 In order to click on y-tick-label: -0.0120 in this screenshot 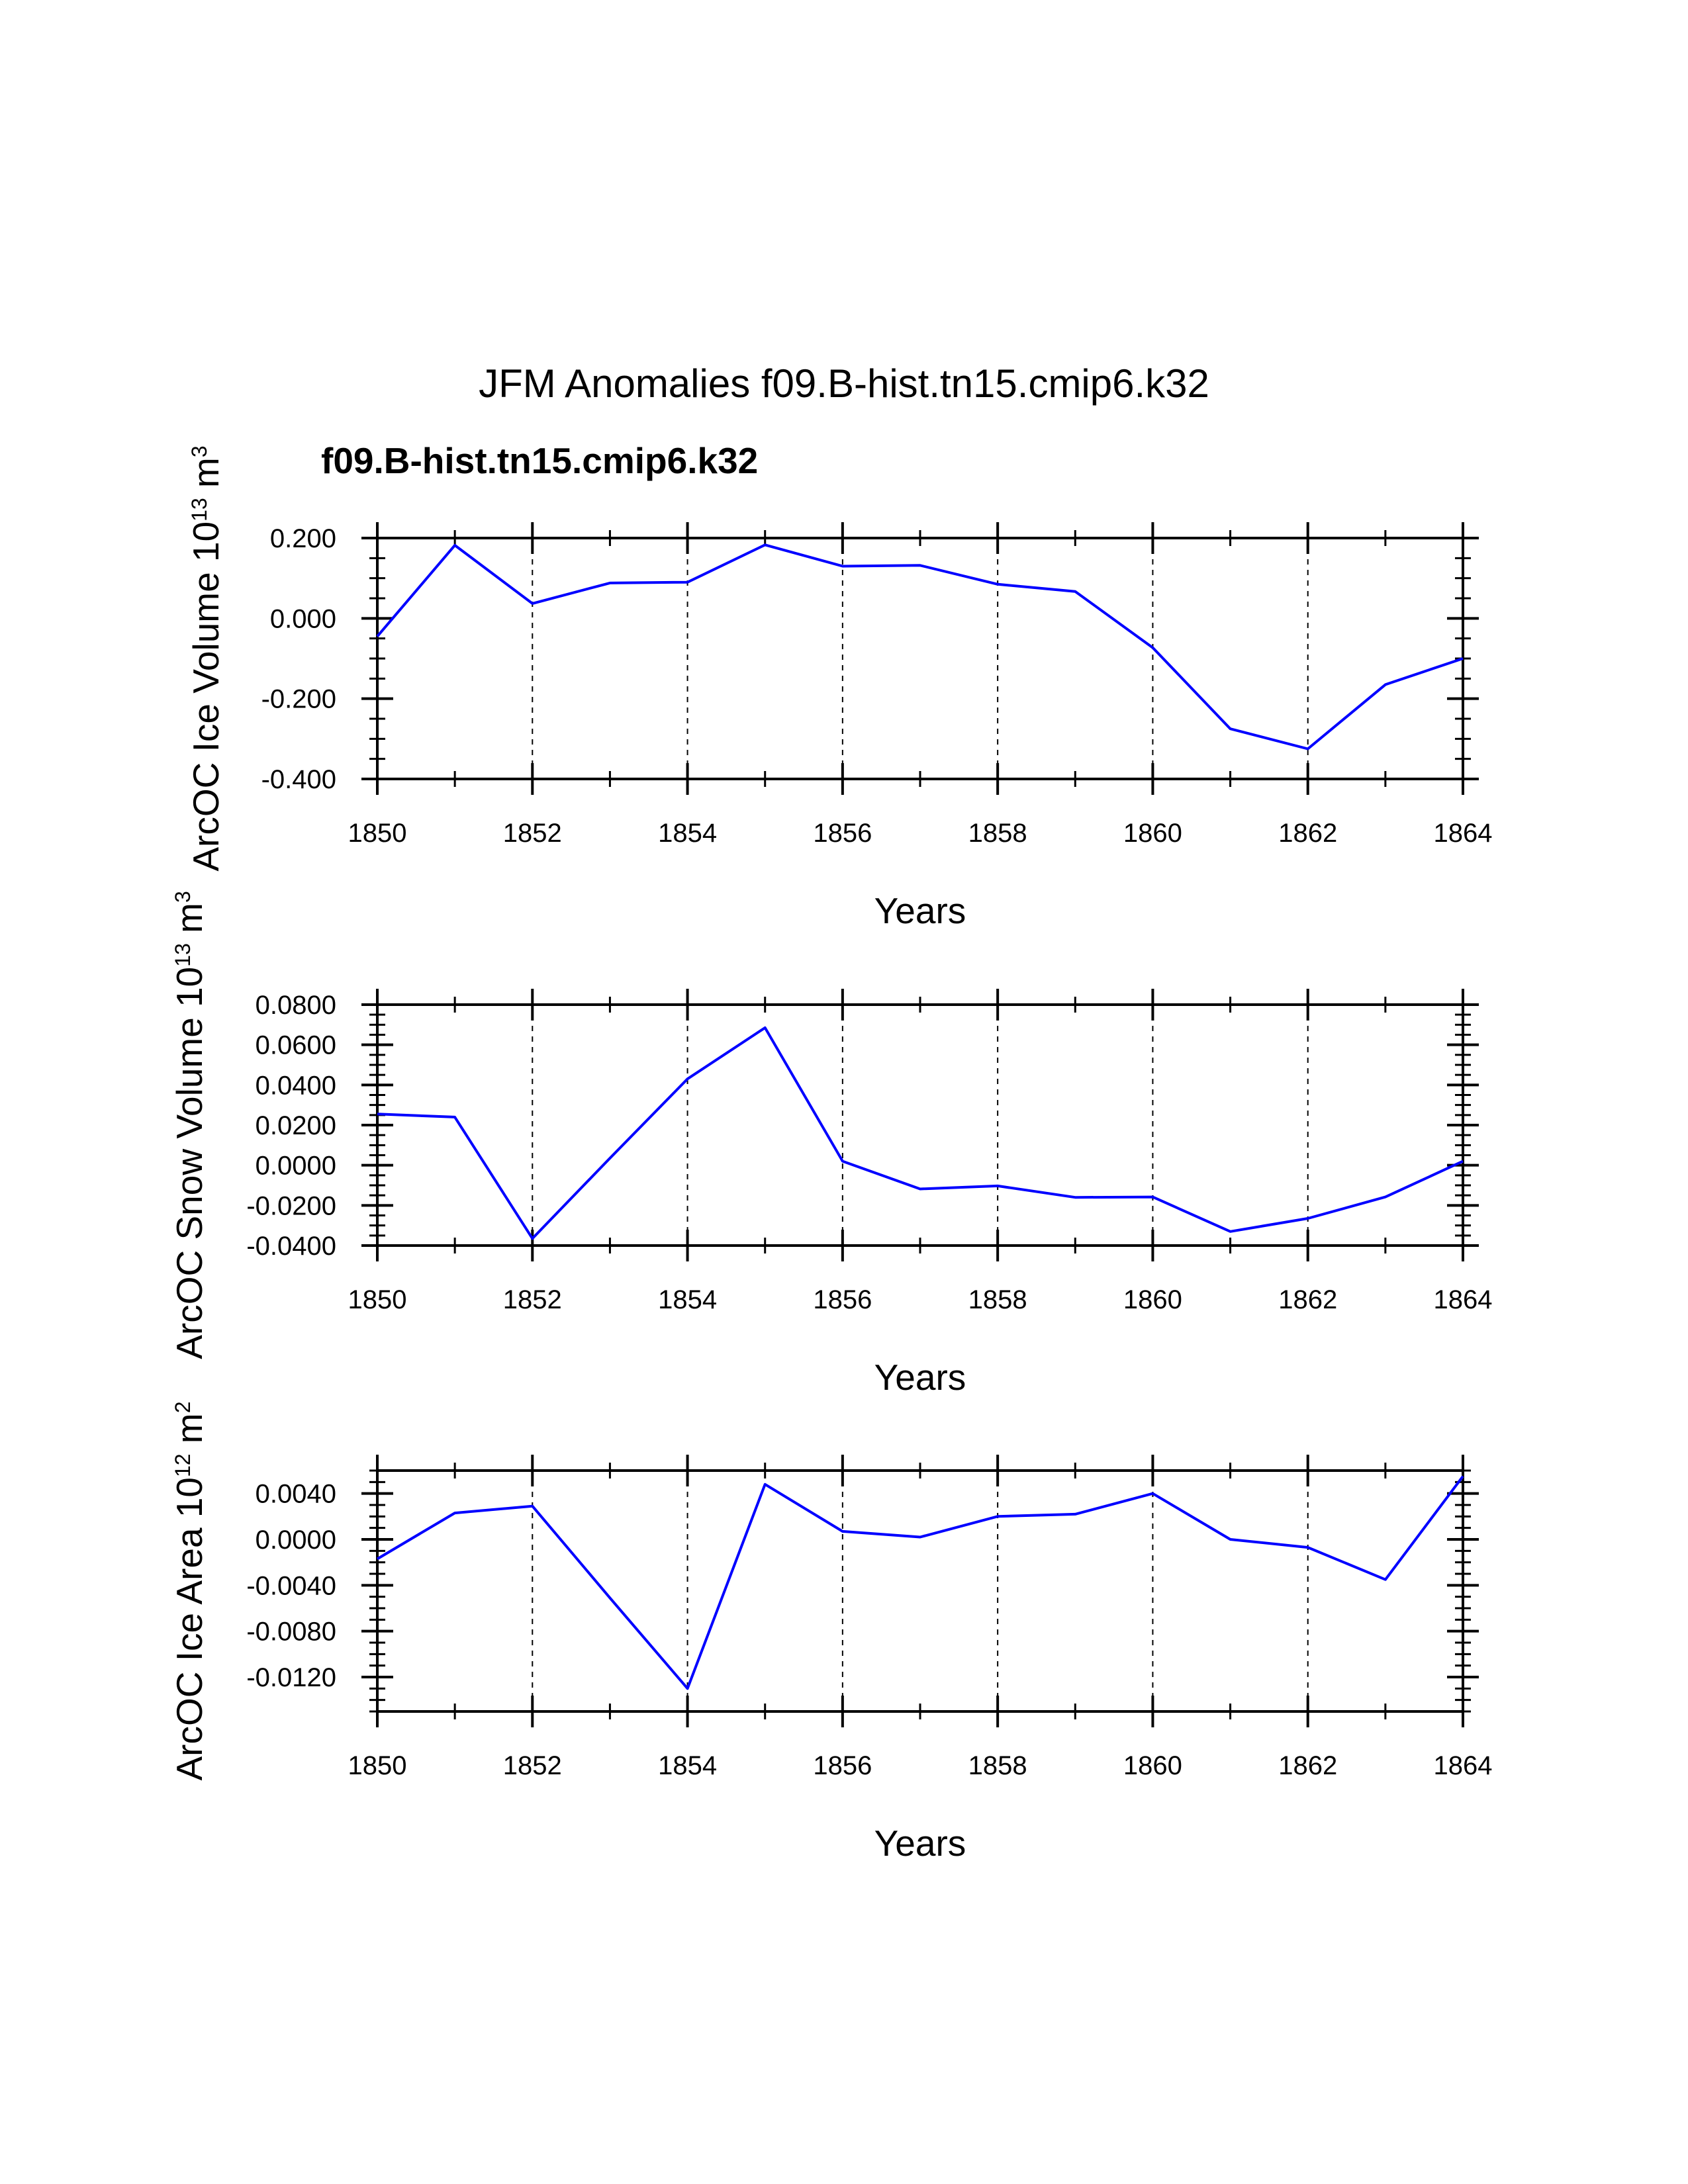, I will do `click(291, 1678)`.